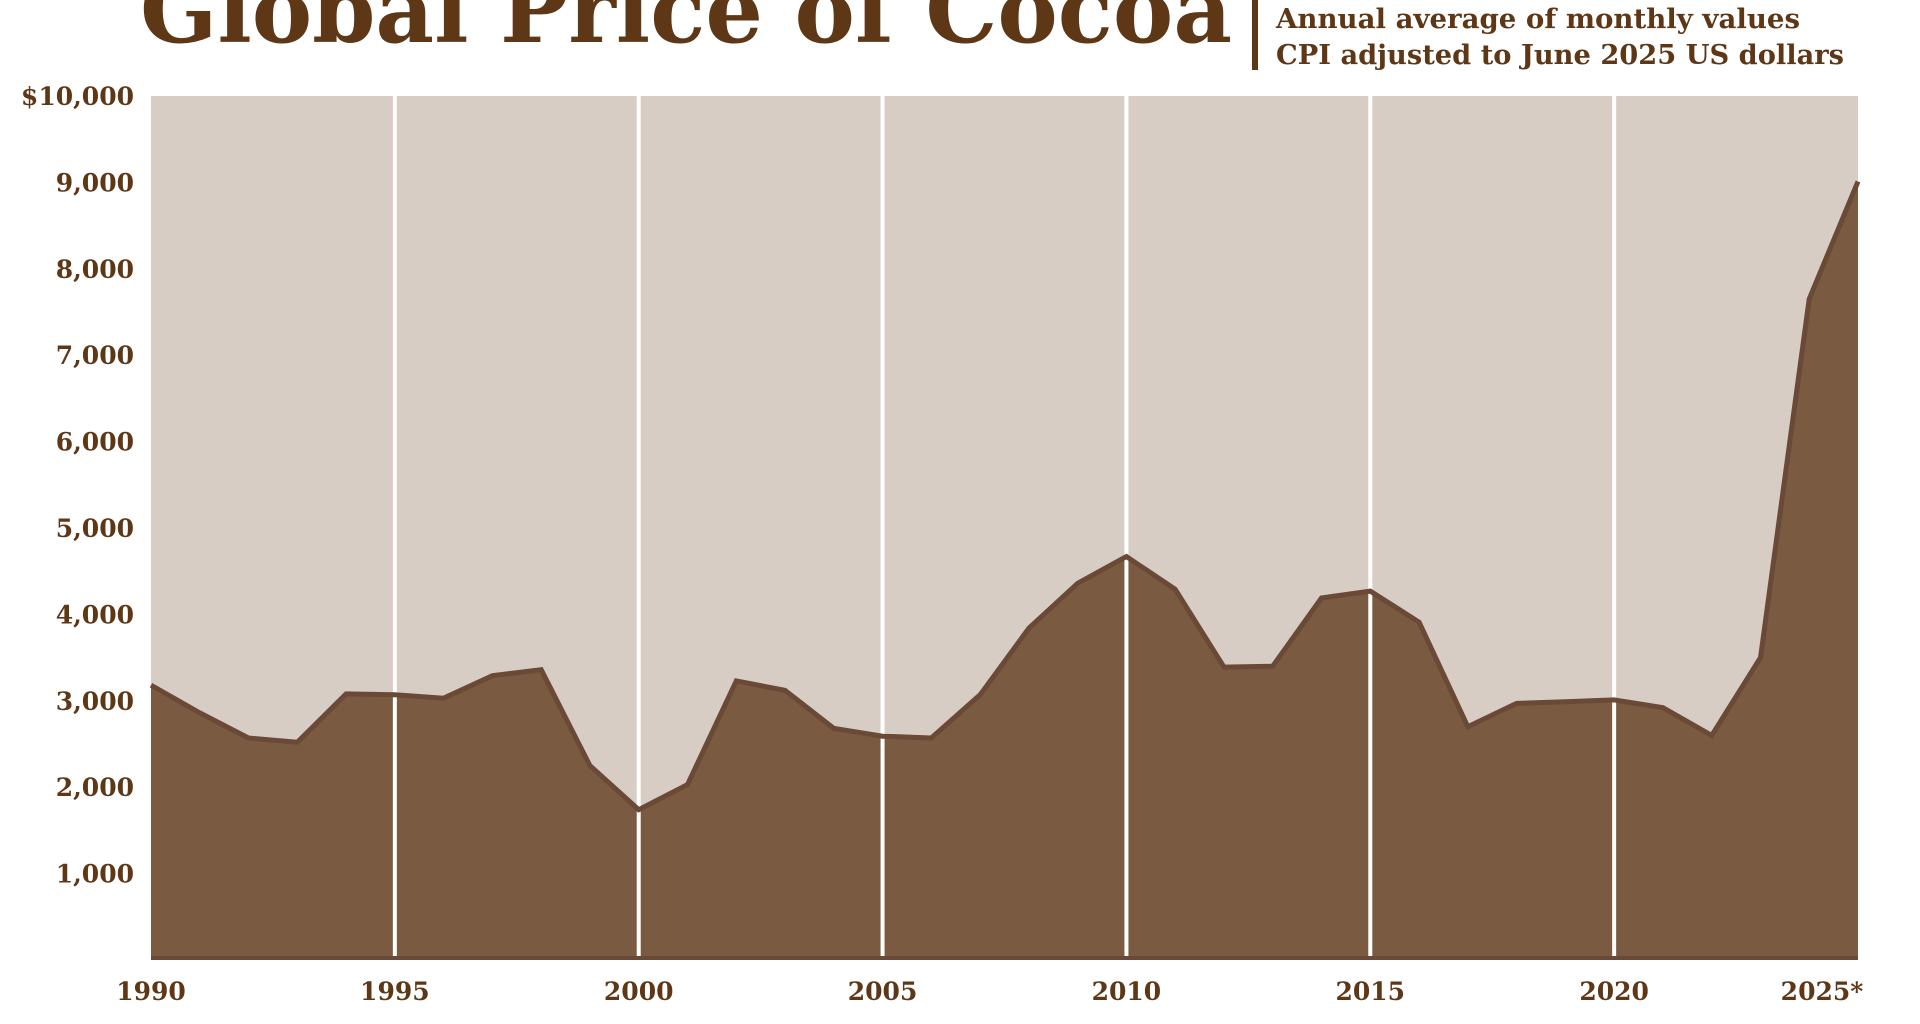 The image size is (1920, 1024). I want to click on x-tick-label: 2005, so click(883, 991).